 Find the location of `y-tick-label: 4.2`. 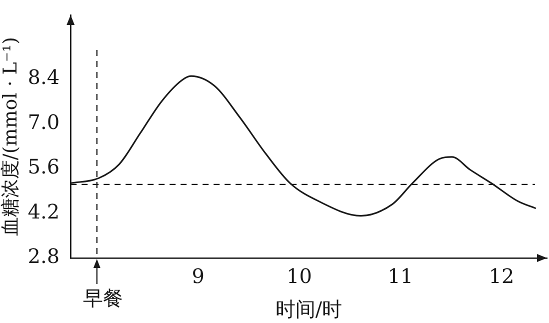

y-tick-label: 4.2 is located at coordinates (44, 211).